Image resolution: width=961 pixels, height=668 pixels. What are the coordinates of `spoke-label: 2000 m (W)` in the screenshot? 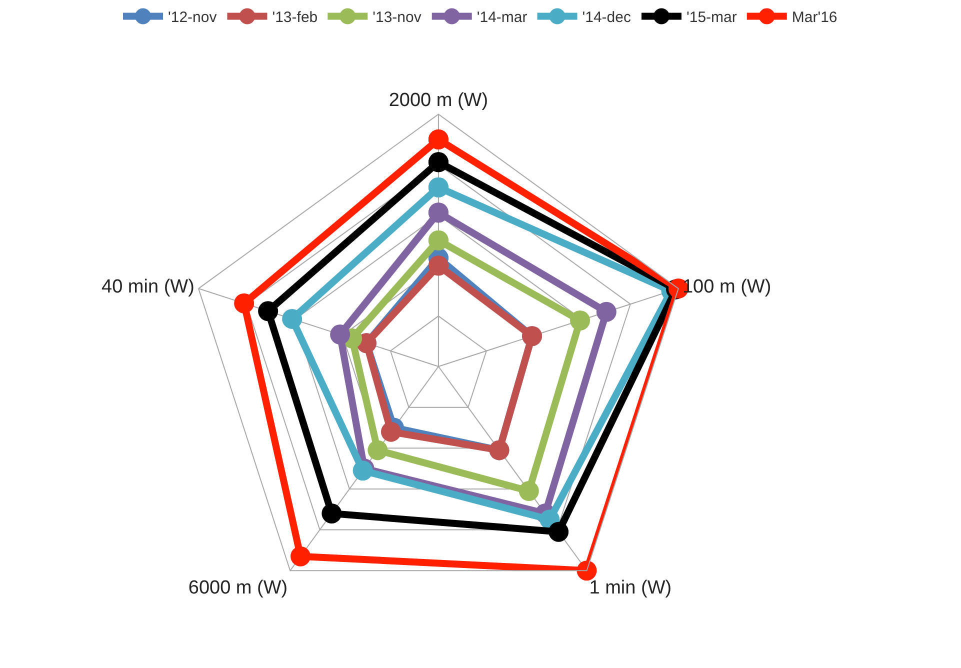 It's located at (438, 101).